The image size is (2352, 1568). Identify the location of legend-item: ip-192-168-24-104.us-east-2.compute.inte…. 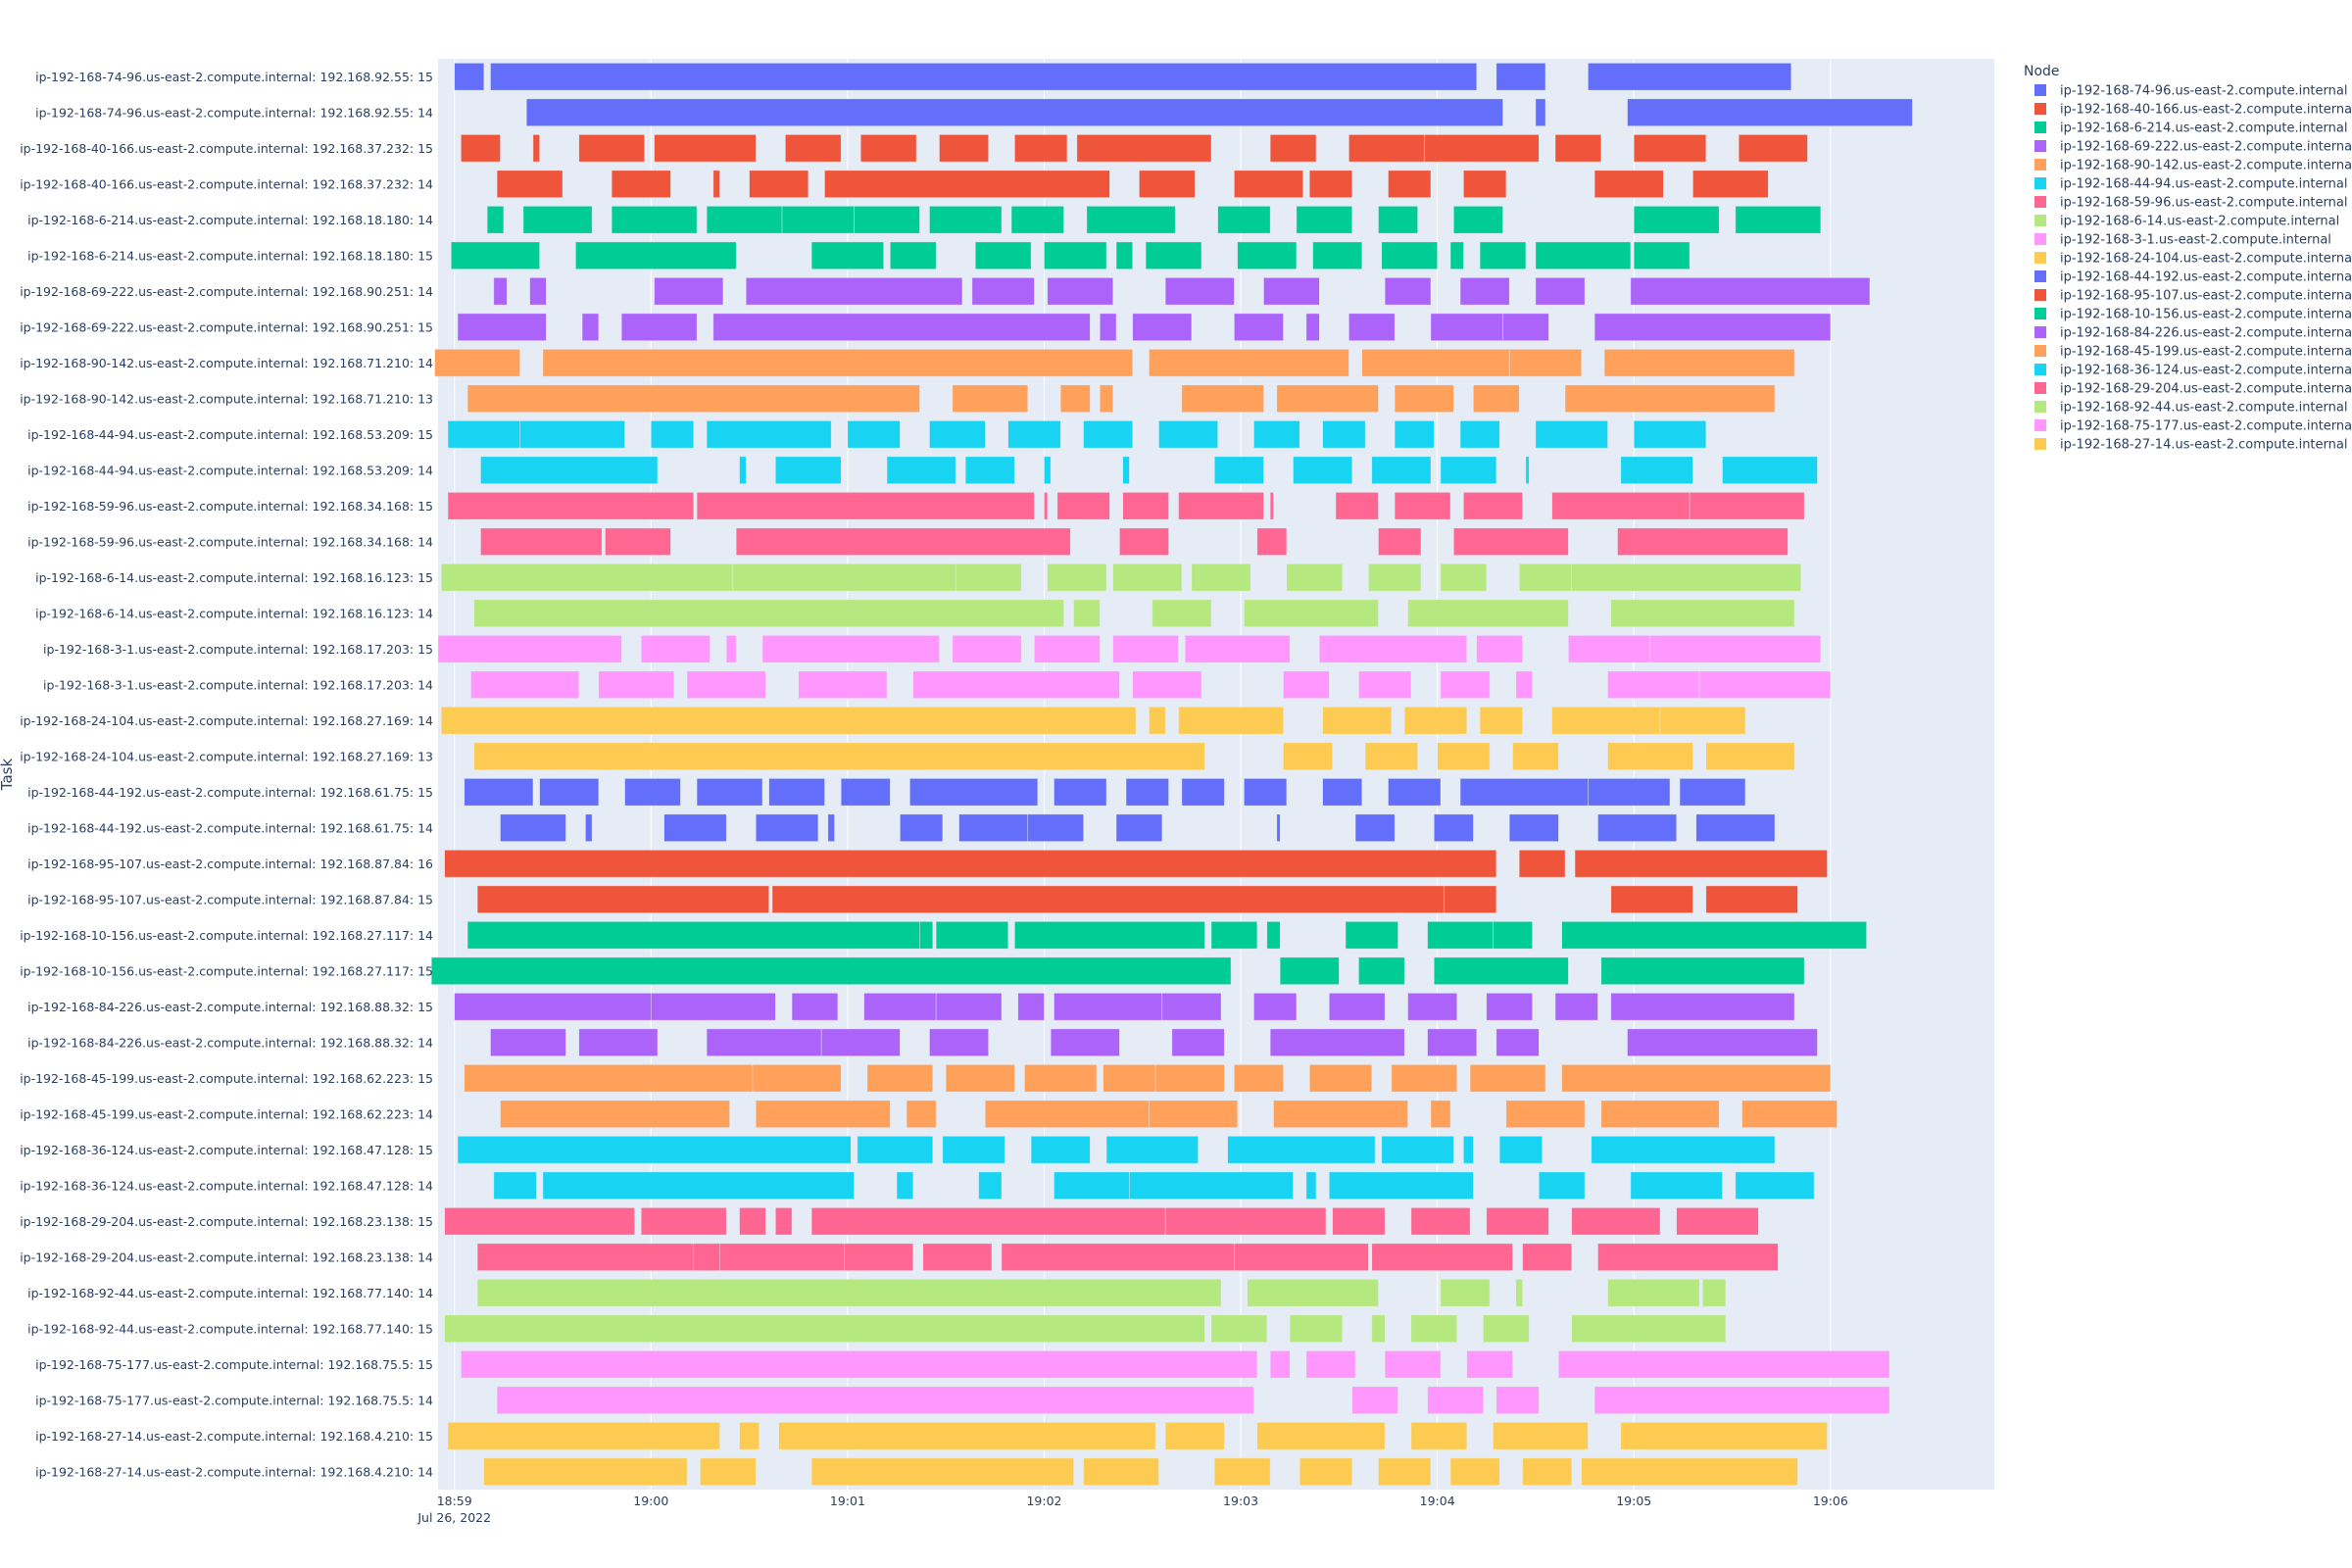
(2206, 259).